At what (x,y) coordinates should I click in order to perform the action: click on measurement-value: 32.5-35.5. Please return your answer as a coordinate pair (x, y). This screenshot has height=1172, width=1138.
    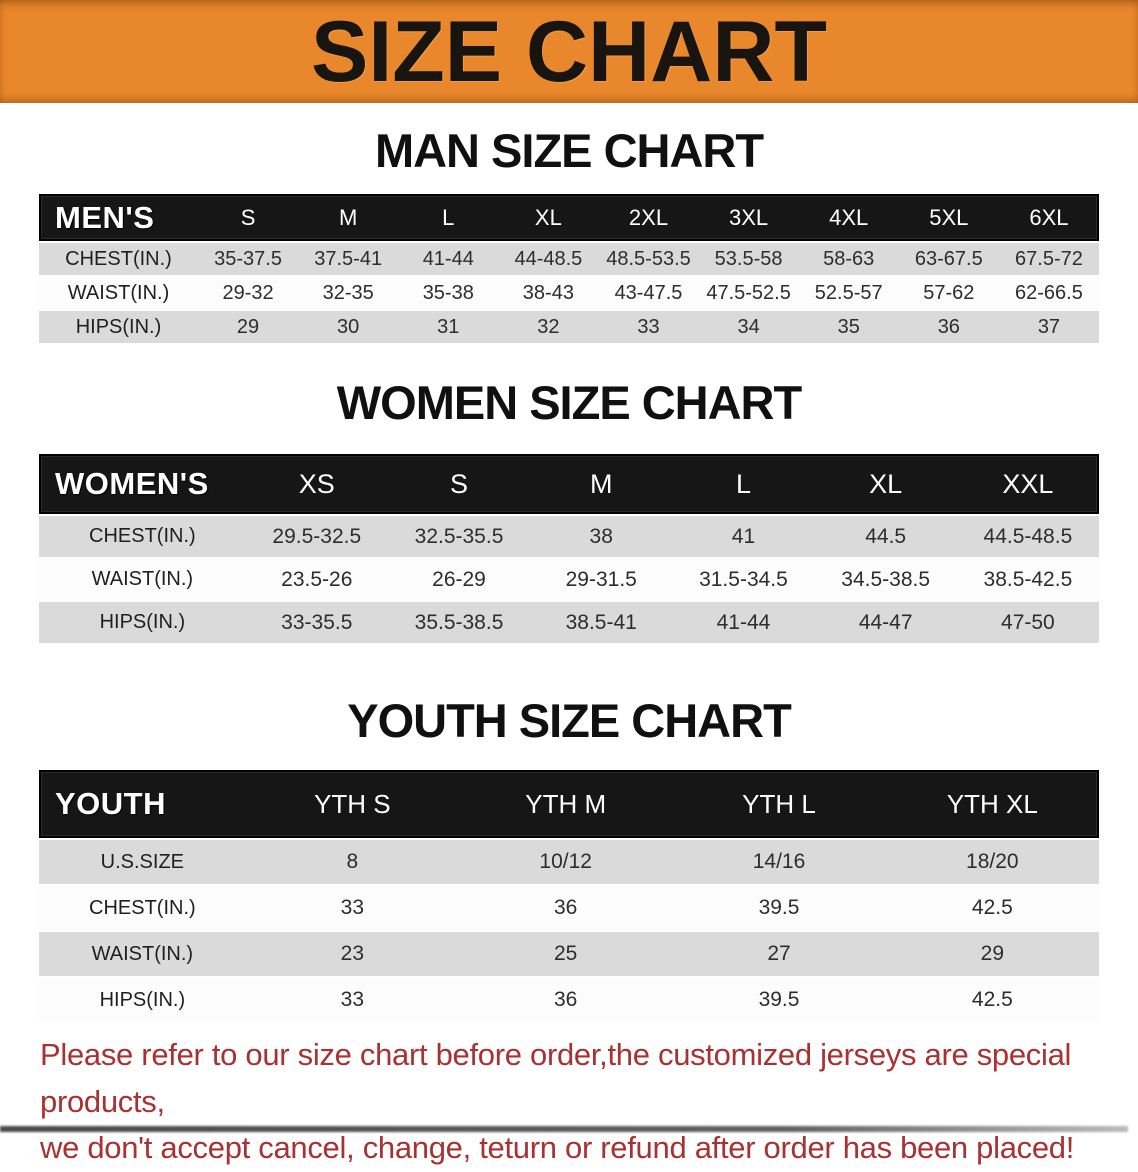
    Looking at the image, I should click on (459, 536).